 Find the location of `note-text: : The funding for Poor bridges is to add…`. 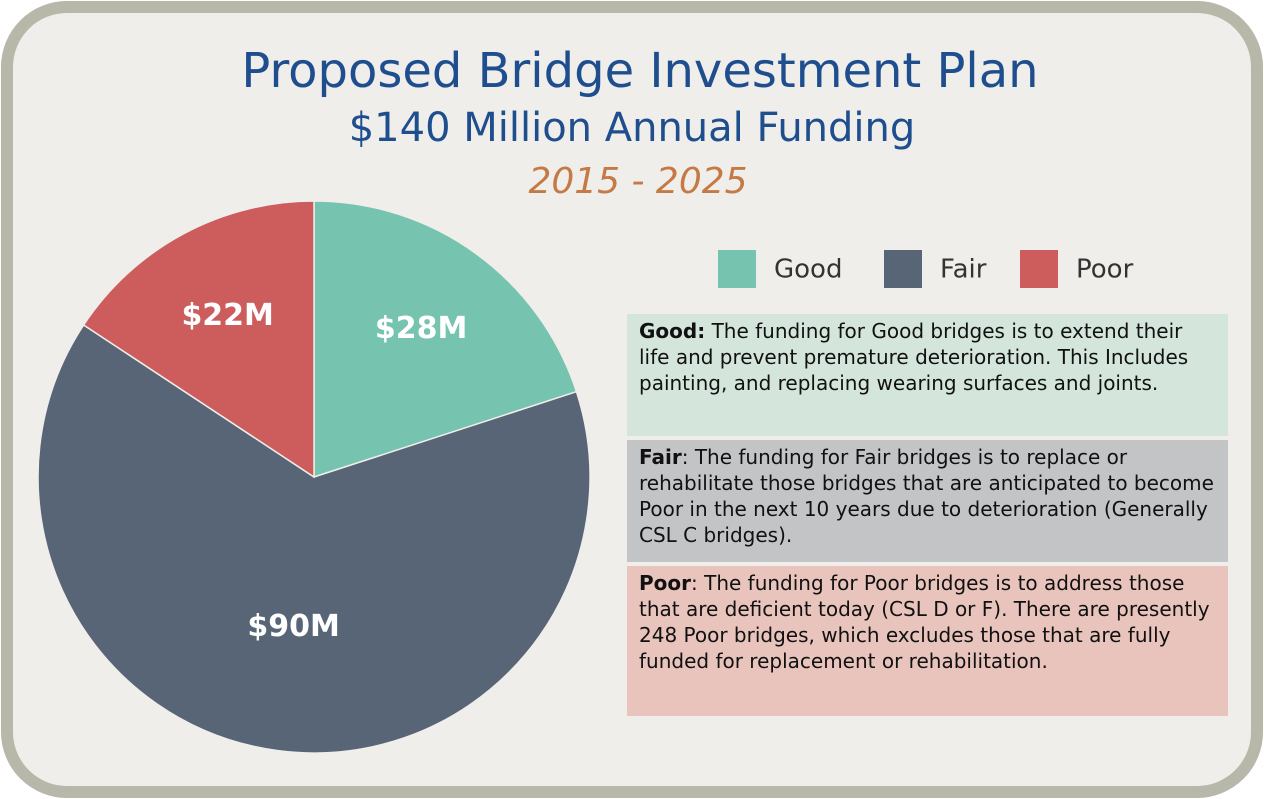

note-text: : The funding for Poor bridges is to add… is located at coordinates (924, 622).